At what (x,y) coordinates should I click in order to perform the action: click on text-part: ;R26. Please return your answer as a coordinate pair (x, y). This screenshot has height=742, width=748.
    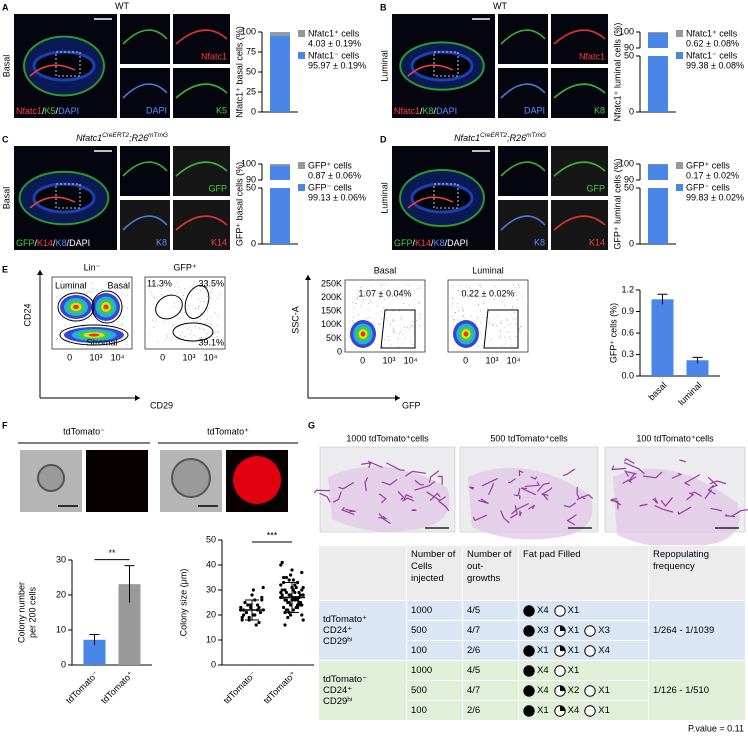
    Looking at the image, I should click on (138, 138).